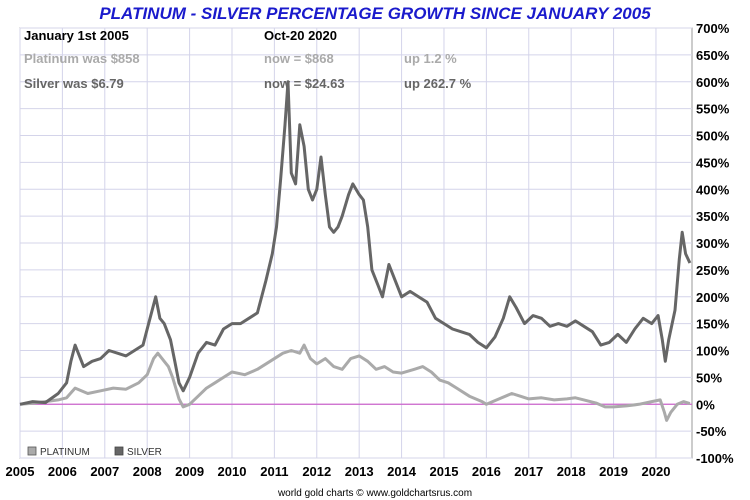  Describe the element at coordinates (528, 471) in the screenshot. I see `x-tick-label: 2017` at that location.